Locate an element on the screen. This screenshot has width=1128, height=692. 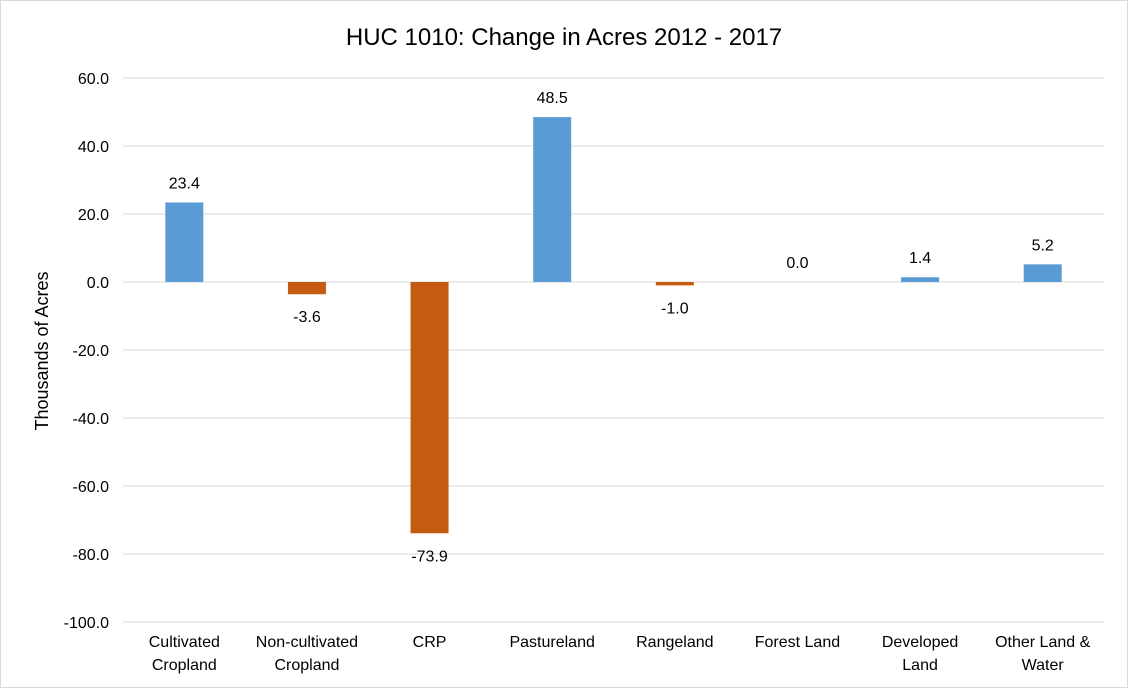
x-tick-label: Other Land & Water is located at coordinates (1043, 654).